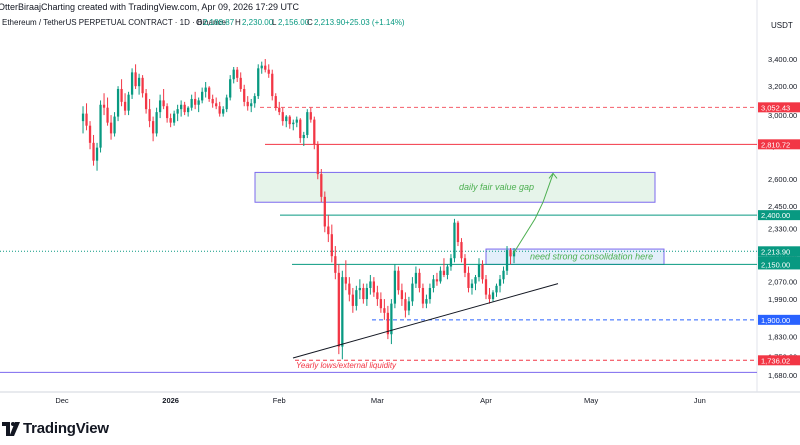 The image size is (800, 445). What do you see at coordinates (455, 187) in the screenshot?
I see `fair-value-gap-zone` at bounding box center [455, 187].